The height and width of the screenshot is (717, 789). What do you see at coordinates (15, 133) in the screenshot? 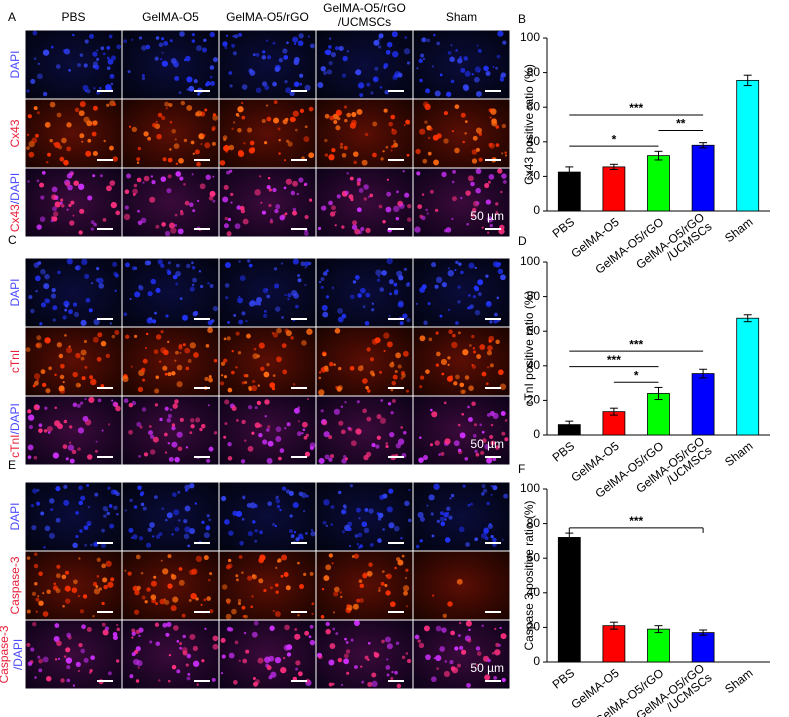
I see `row-label: Cx43` at bounding box center [15, 133].